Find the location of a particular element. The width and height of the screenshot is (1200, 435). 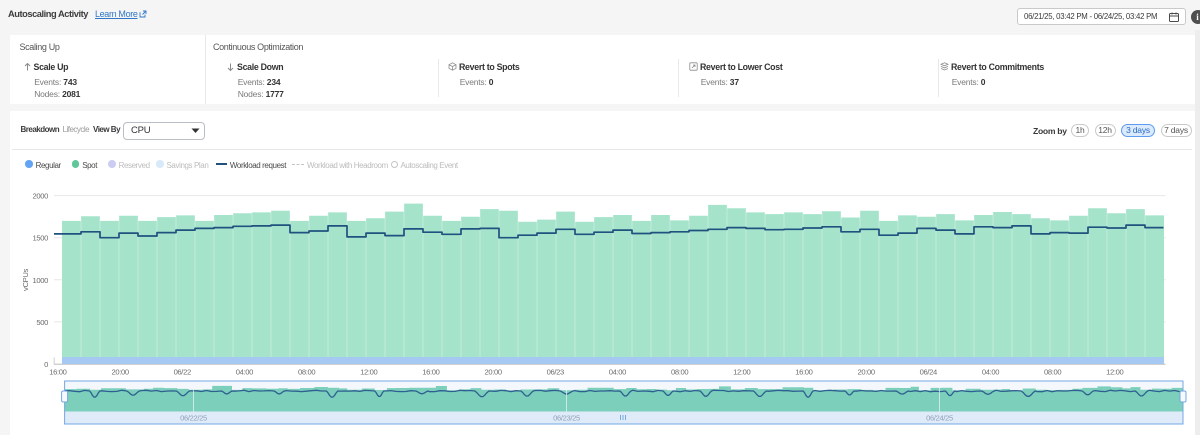

svg-text: 06/23 is located at coordinates (555, 372).